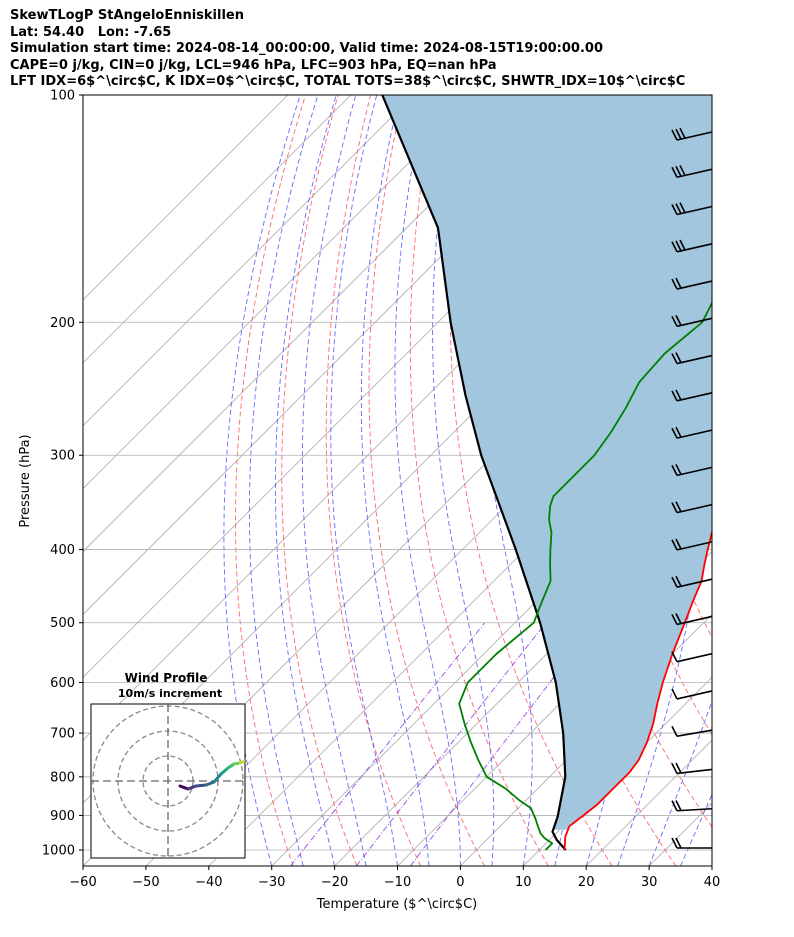 The height and width of the screenshot is (937, 794). I want to click on y-tick-label: 400, so click(62, 550).